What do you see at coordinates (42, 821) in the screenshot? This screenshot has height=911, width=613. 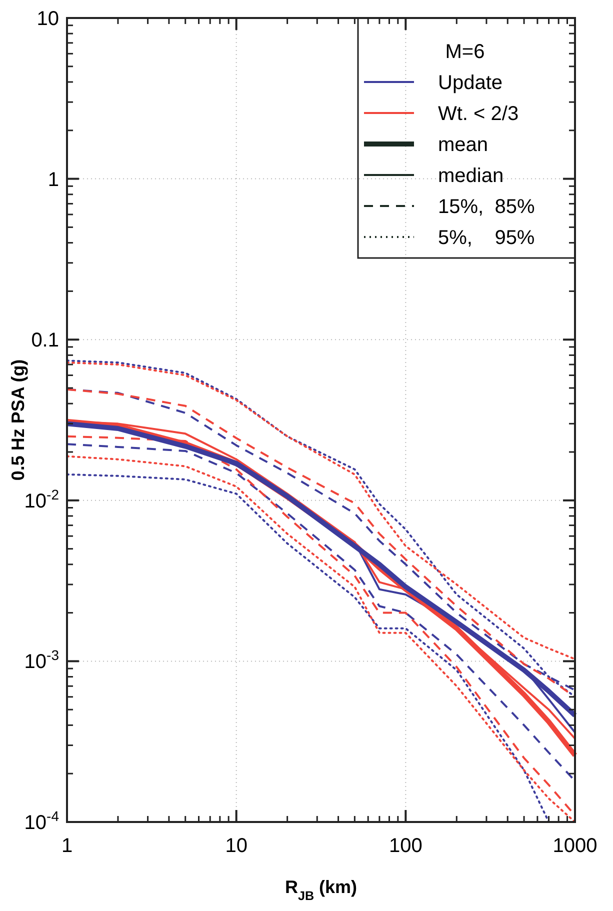 I see `y-tick-label: 10$^{-4}$` at bounding box center [42, 821].